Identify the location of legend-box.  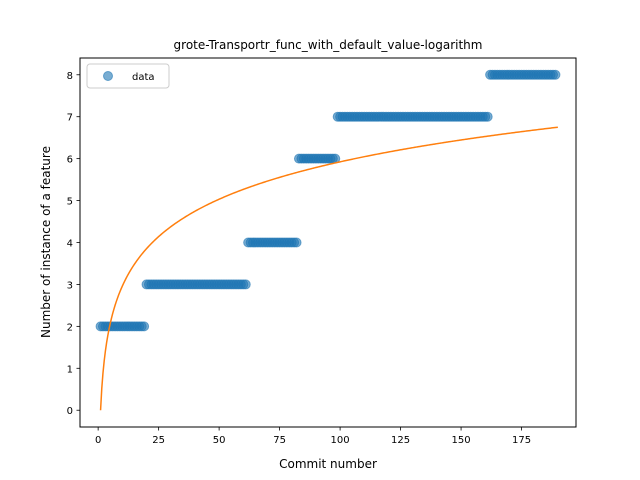
(128, 76).